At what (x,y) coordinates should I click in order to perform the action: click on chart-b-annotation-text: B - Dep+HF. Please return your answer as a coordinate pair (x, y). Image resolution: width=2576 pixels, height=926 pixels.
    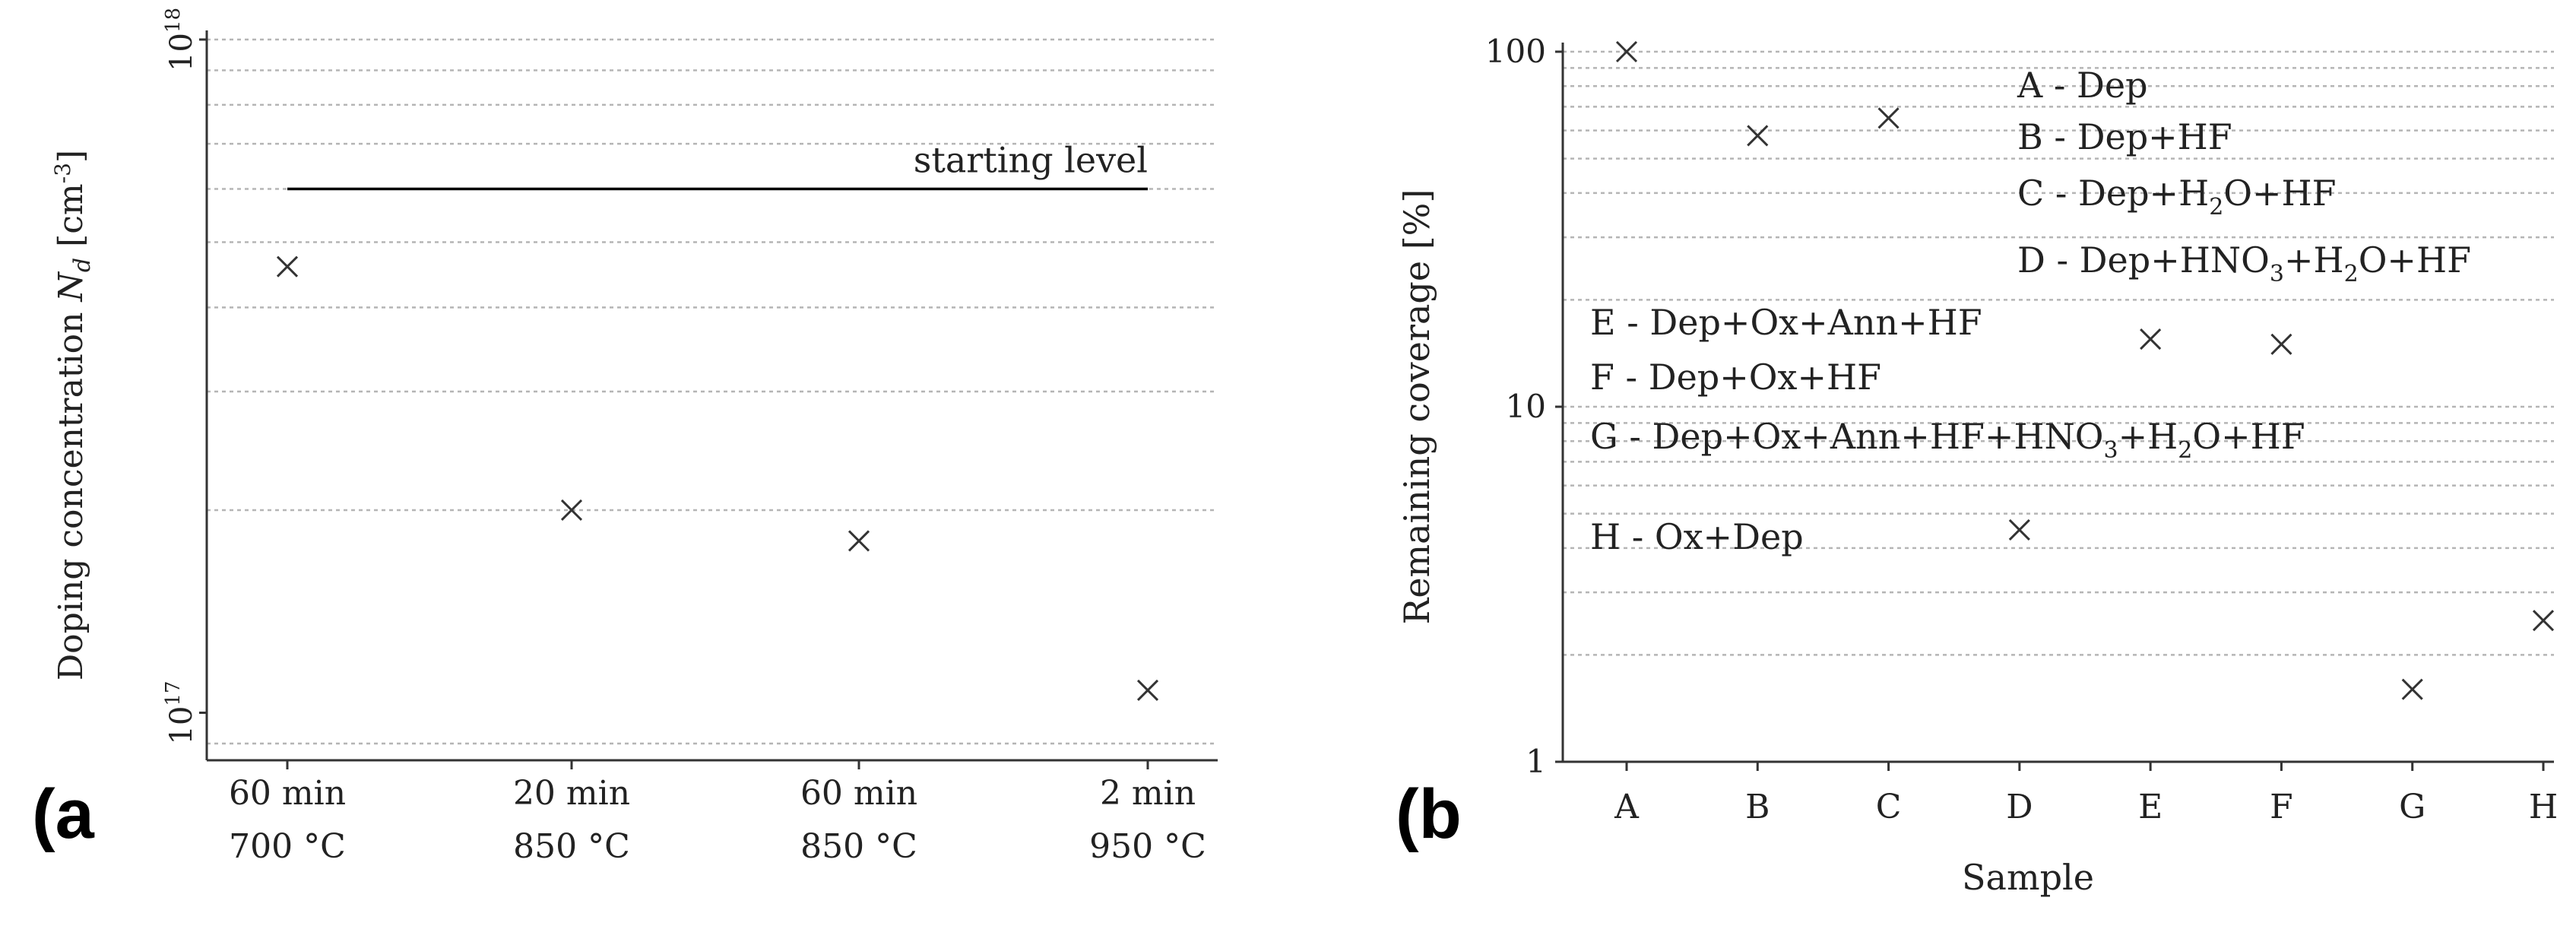
    Looking at the image, I should click on (2124, 136).